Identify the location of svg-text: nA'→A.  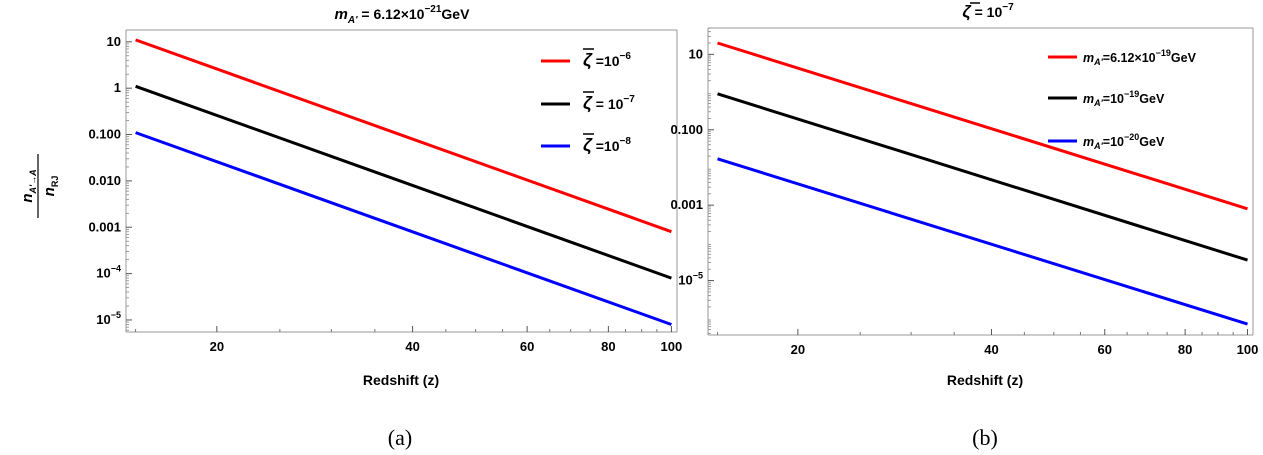
(28, 185).